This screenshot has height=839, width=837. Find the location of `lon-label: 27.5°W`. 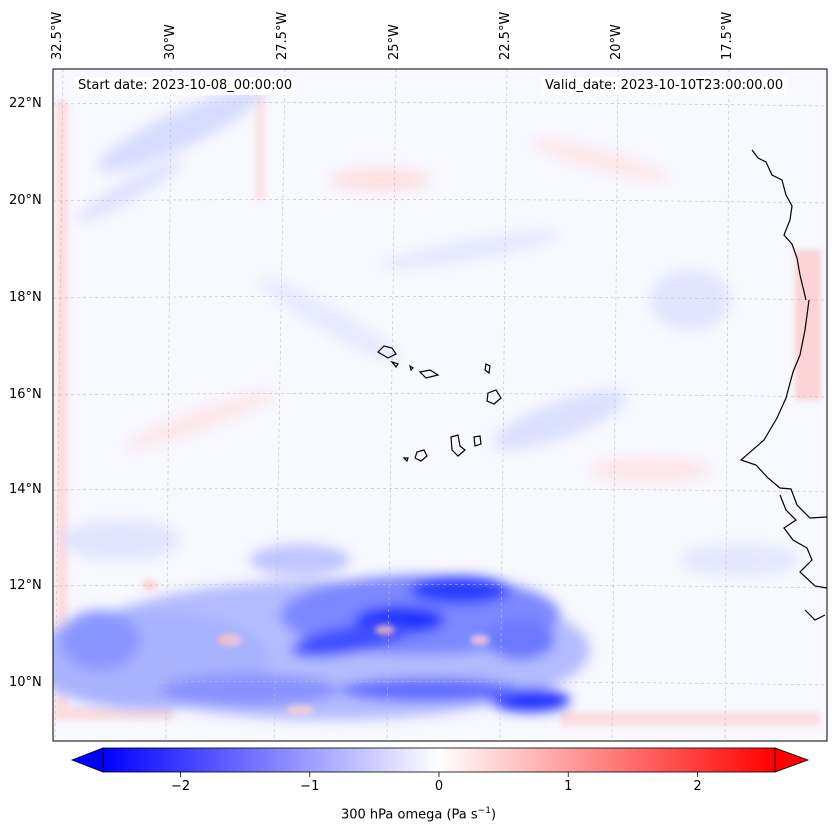

lon-label: 27.5°W is located at coordinates (282, 35).